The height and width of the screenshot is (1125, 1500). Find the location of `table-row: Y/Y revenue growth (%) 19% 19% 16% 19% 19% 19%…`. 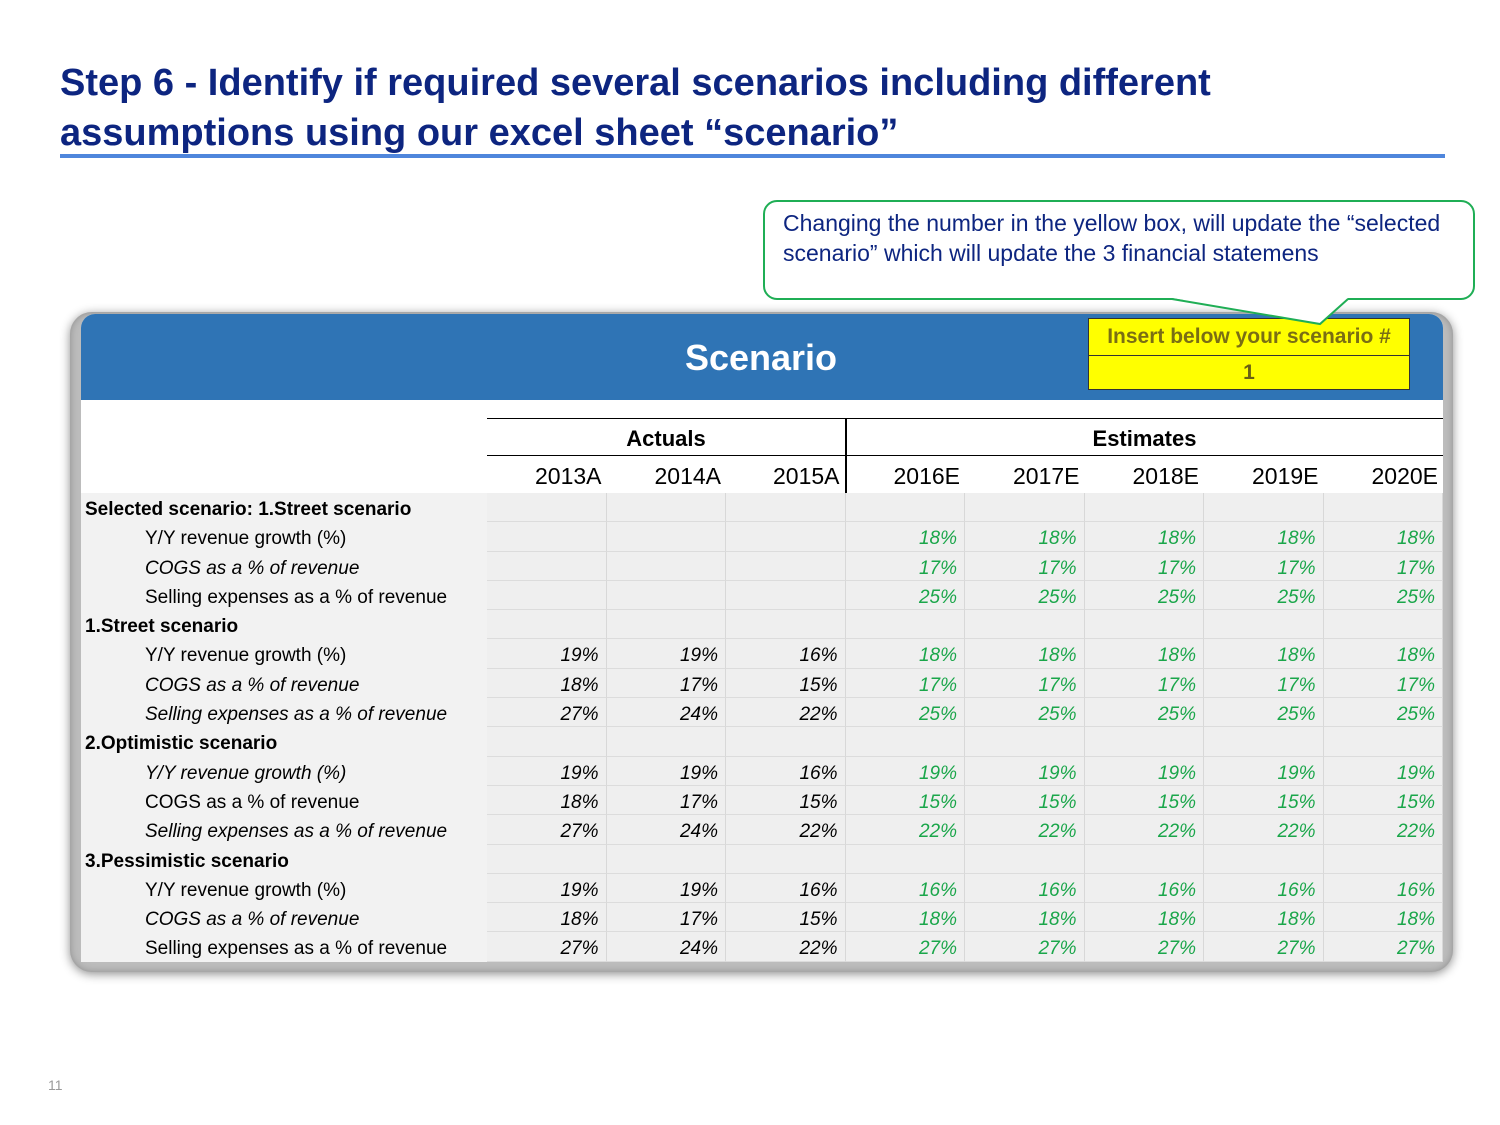

table-row: Y/Y revenue growth (%) 19% 19% 16% 19% 19% 19%… is located at coordinates (762, 771).